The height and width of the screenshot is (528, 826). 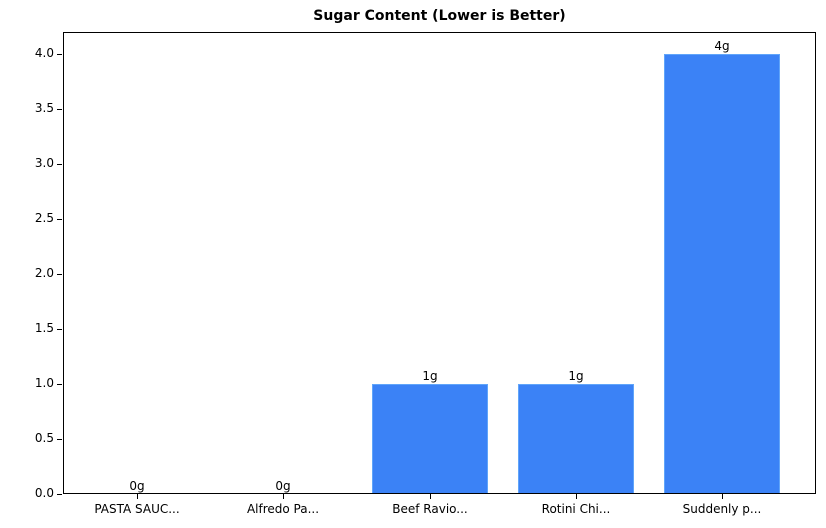 I want to click on y-tick-label: 1.0, so click(x=44, y=383).